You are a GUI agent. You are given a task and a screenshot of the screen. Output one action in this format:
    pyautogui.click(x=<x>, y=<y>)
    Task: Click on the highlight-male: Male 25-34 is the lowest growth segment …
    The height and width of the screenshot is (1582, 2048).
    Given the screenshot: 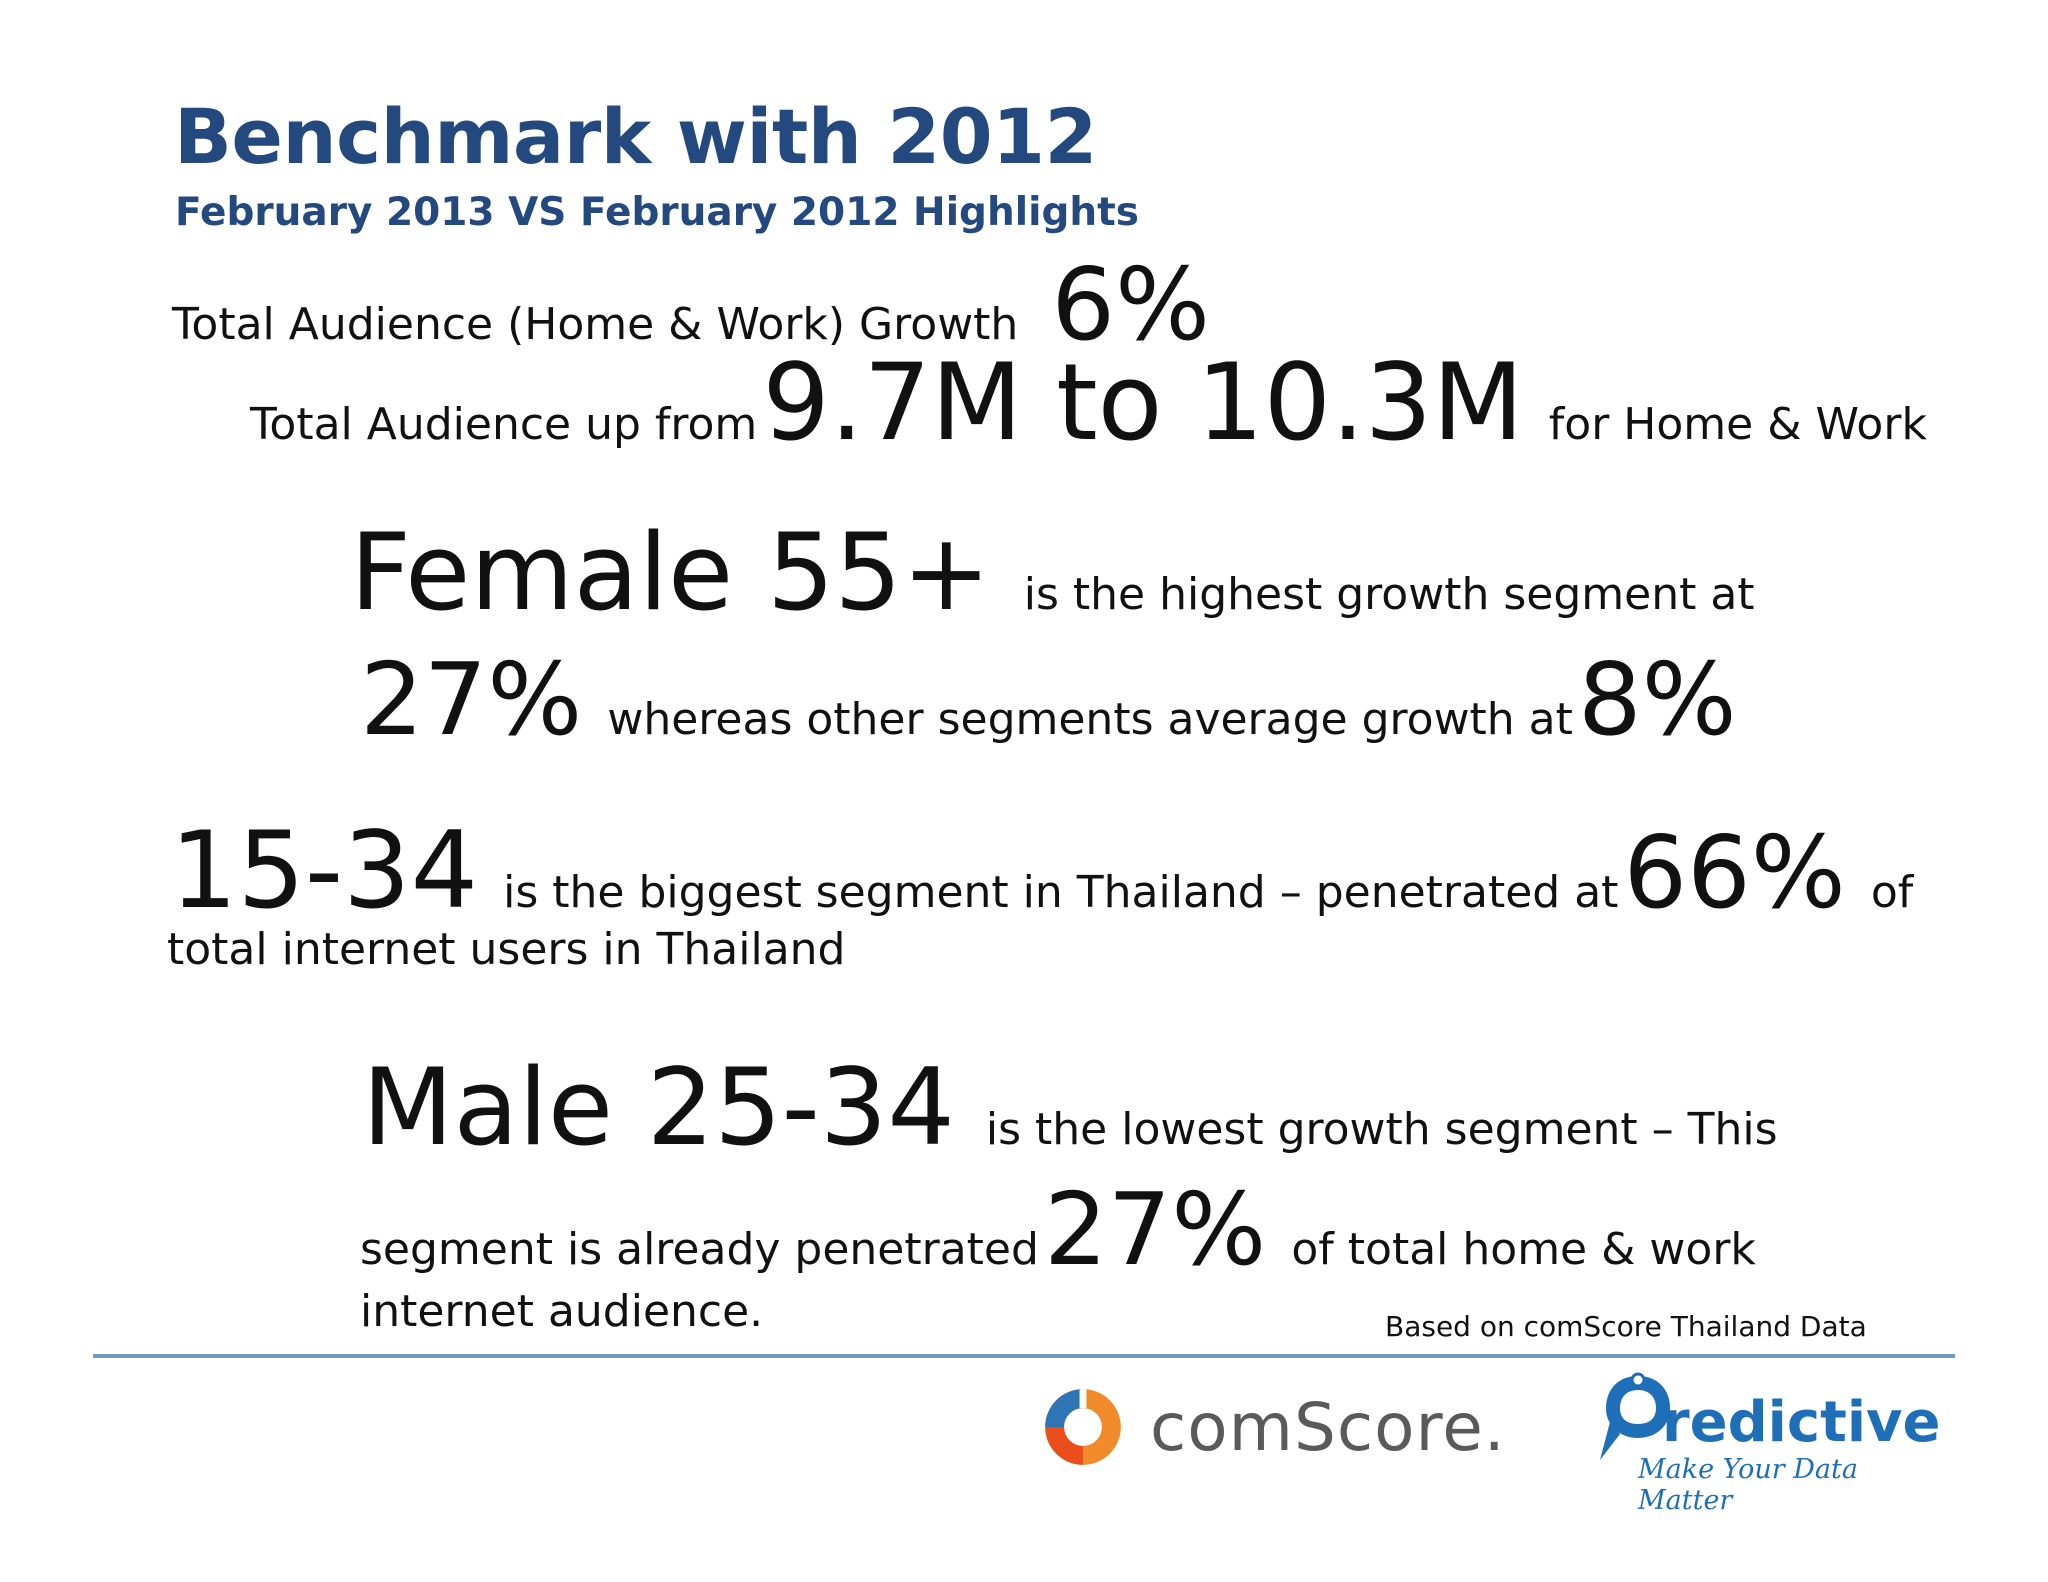 What is the action you would take?
    pyautogui.click(x=1070, y=1108)
    